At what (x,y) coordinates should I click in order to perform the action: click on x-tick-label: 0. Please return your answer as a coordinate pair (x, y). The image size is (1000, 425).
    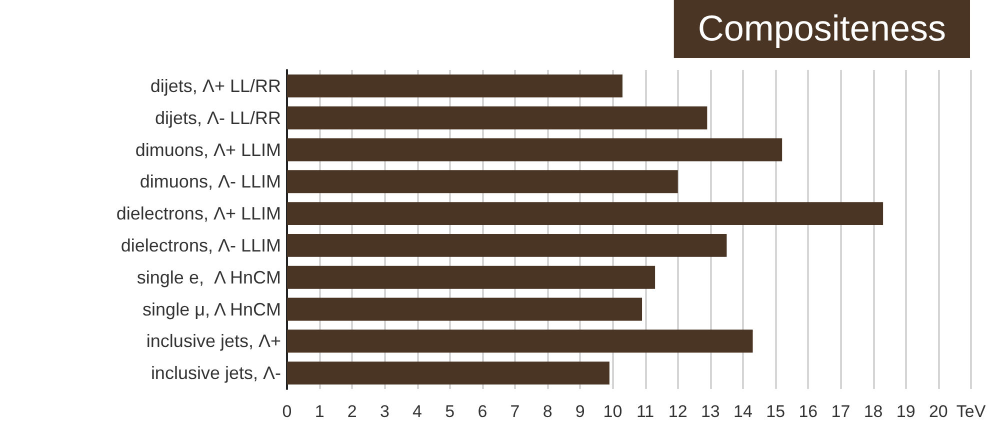
    Looking at the image, I should click on (287, 411).